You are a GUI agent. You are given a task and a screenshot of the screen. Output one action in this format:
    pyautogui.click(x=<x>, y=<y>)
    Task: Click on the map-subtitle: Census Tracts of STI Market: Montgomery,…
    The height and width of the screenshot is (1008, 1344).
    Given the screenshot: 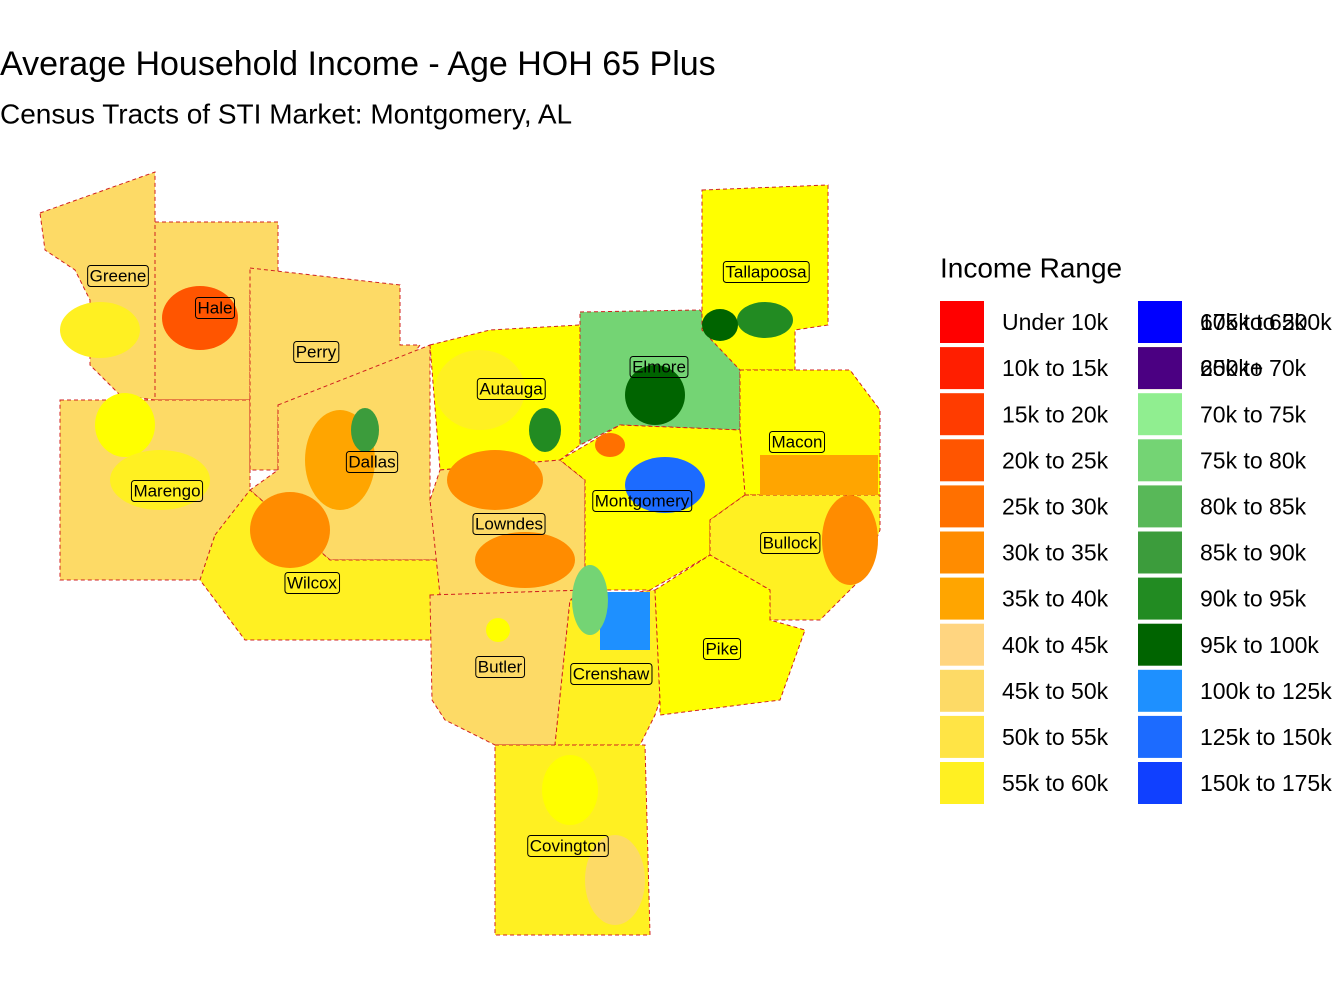 What is the action you would take?
    pyautogui.click(x=286, y=113)
    